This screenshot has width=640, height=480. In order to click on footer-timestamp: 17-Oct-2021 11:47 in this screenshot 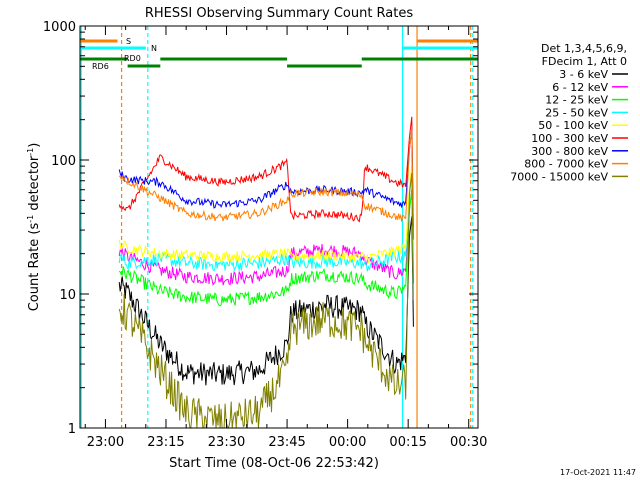, I will do `click(598, 472)`.